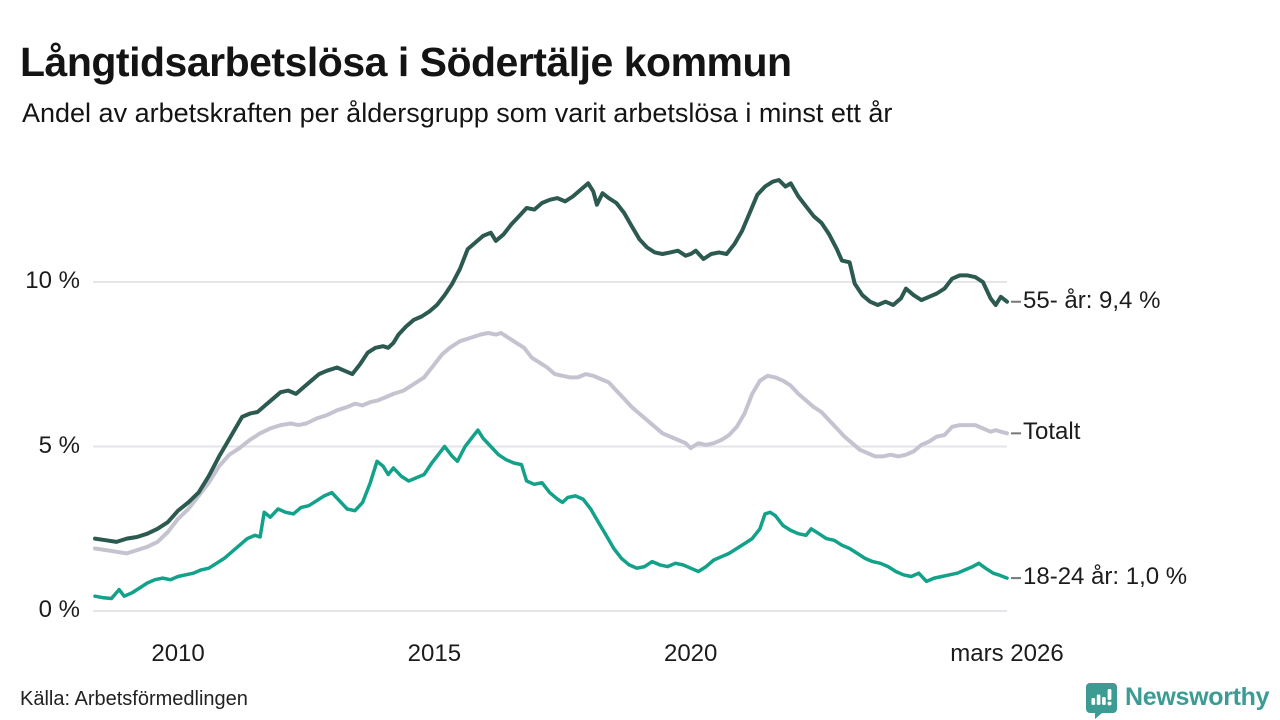 This screenshot has height=720, width=1280. What do you see at coordinates (59, 445) in the screenshot?
I see `y-tick-label: 5 %` at bounding box center [59, 445].